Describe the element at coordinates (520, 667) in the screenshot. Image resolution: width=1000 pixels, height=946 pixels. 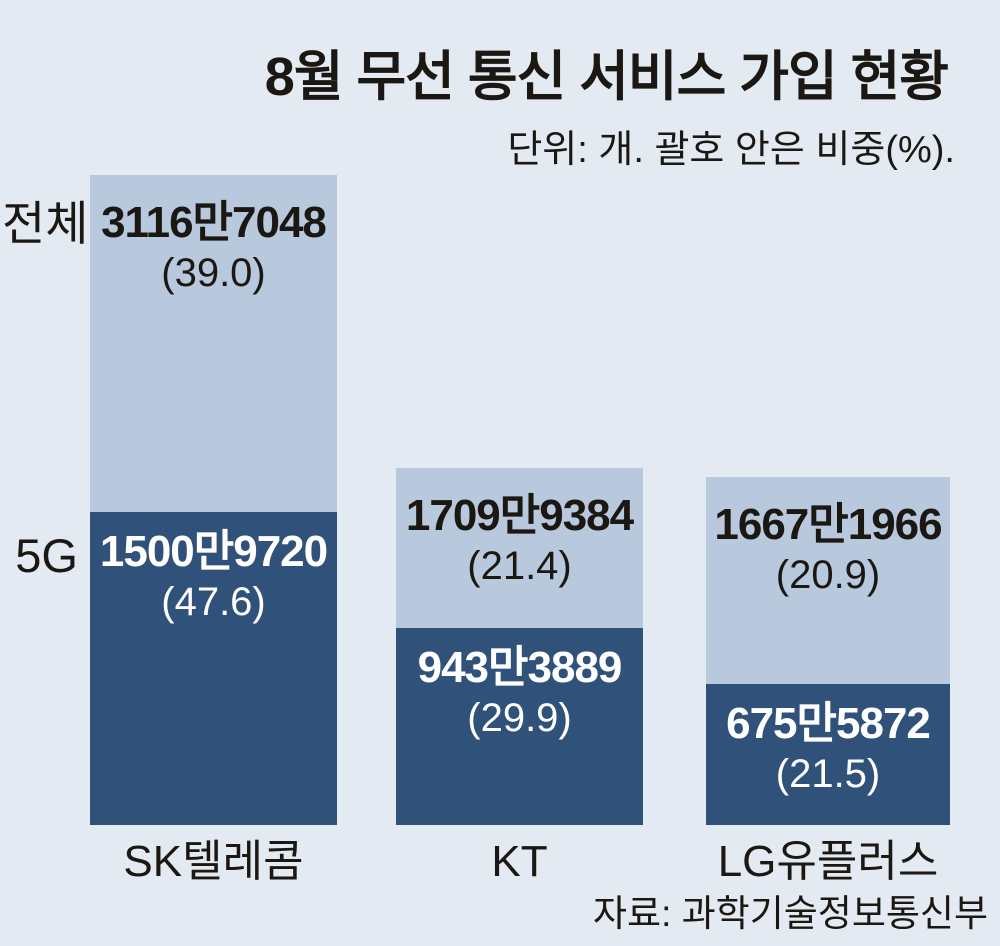
I see `fiveg-value-label: 943만3889` at that location.